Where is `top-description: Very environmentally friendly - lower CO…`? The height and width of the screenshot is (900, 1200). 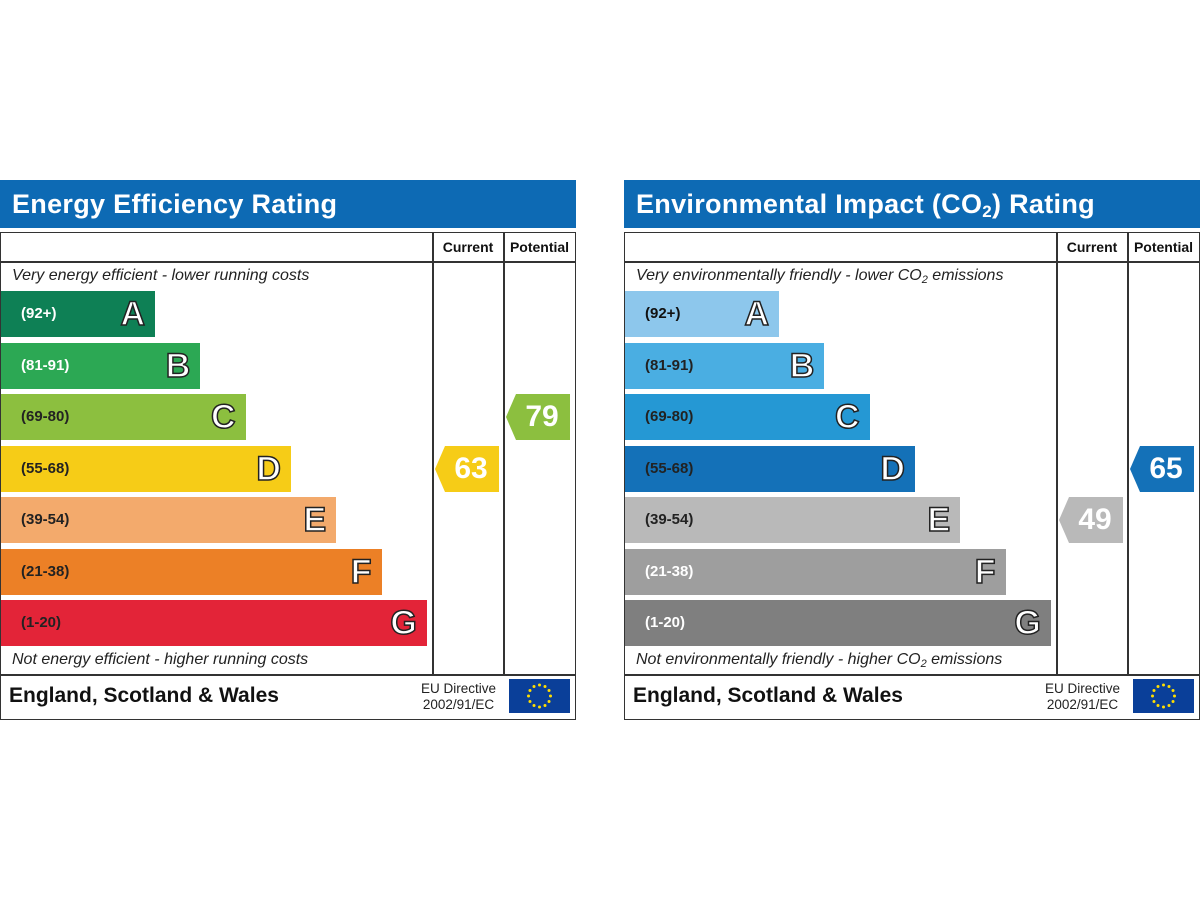
top-description: Very environmentally friendly - lower CO… is located at coordinates (820, 276).